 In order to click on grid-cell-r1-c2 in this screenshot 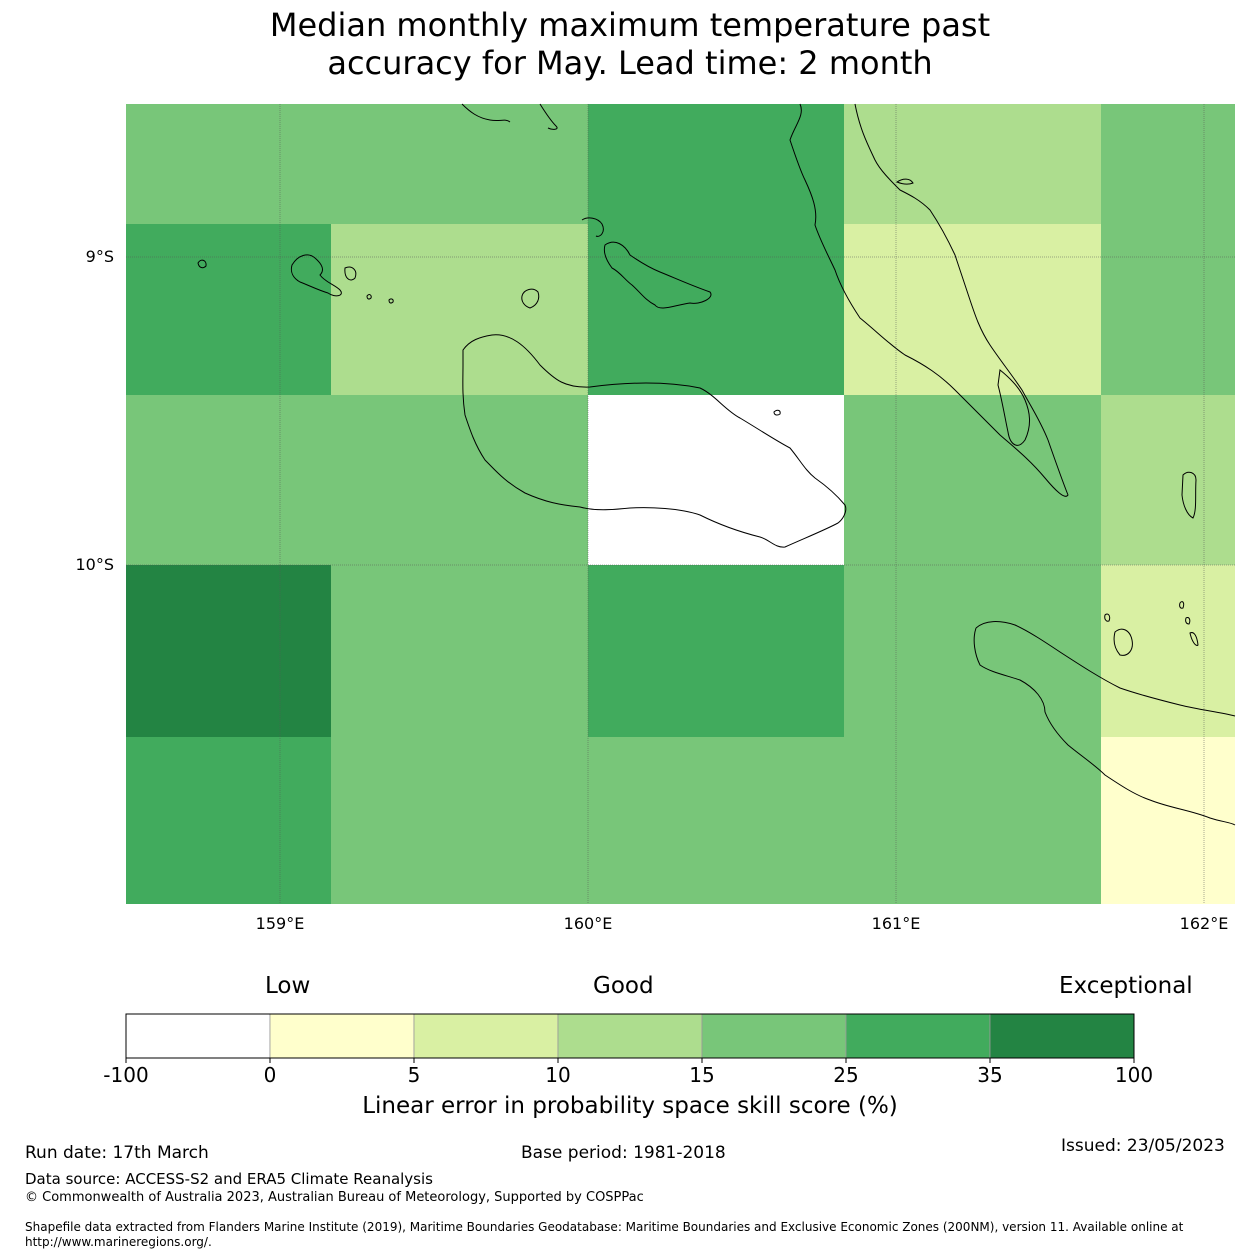, I will do `click(716, 309)`.